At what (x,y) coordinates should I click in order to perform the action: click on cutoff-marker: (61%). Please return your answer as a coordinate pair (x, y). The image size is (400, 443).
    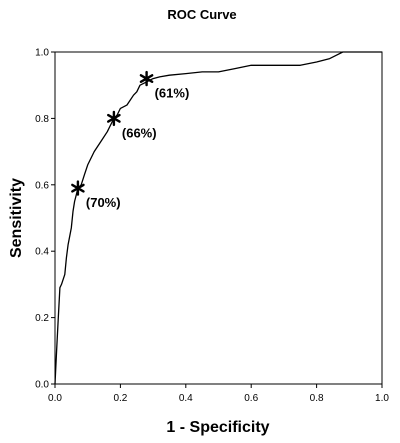
    Looking at the image, I should click on (164, 85).